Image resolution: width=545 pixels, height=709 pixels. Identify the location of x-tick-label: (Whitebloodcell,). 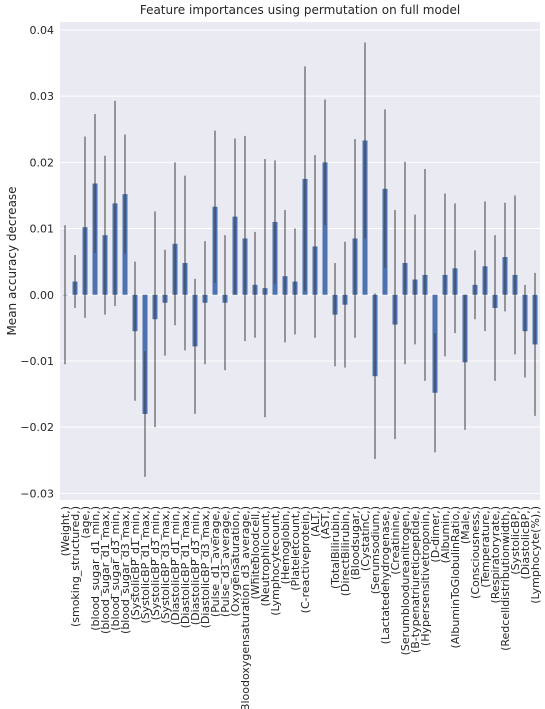
(255, 552).